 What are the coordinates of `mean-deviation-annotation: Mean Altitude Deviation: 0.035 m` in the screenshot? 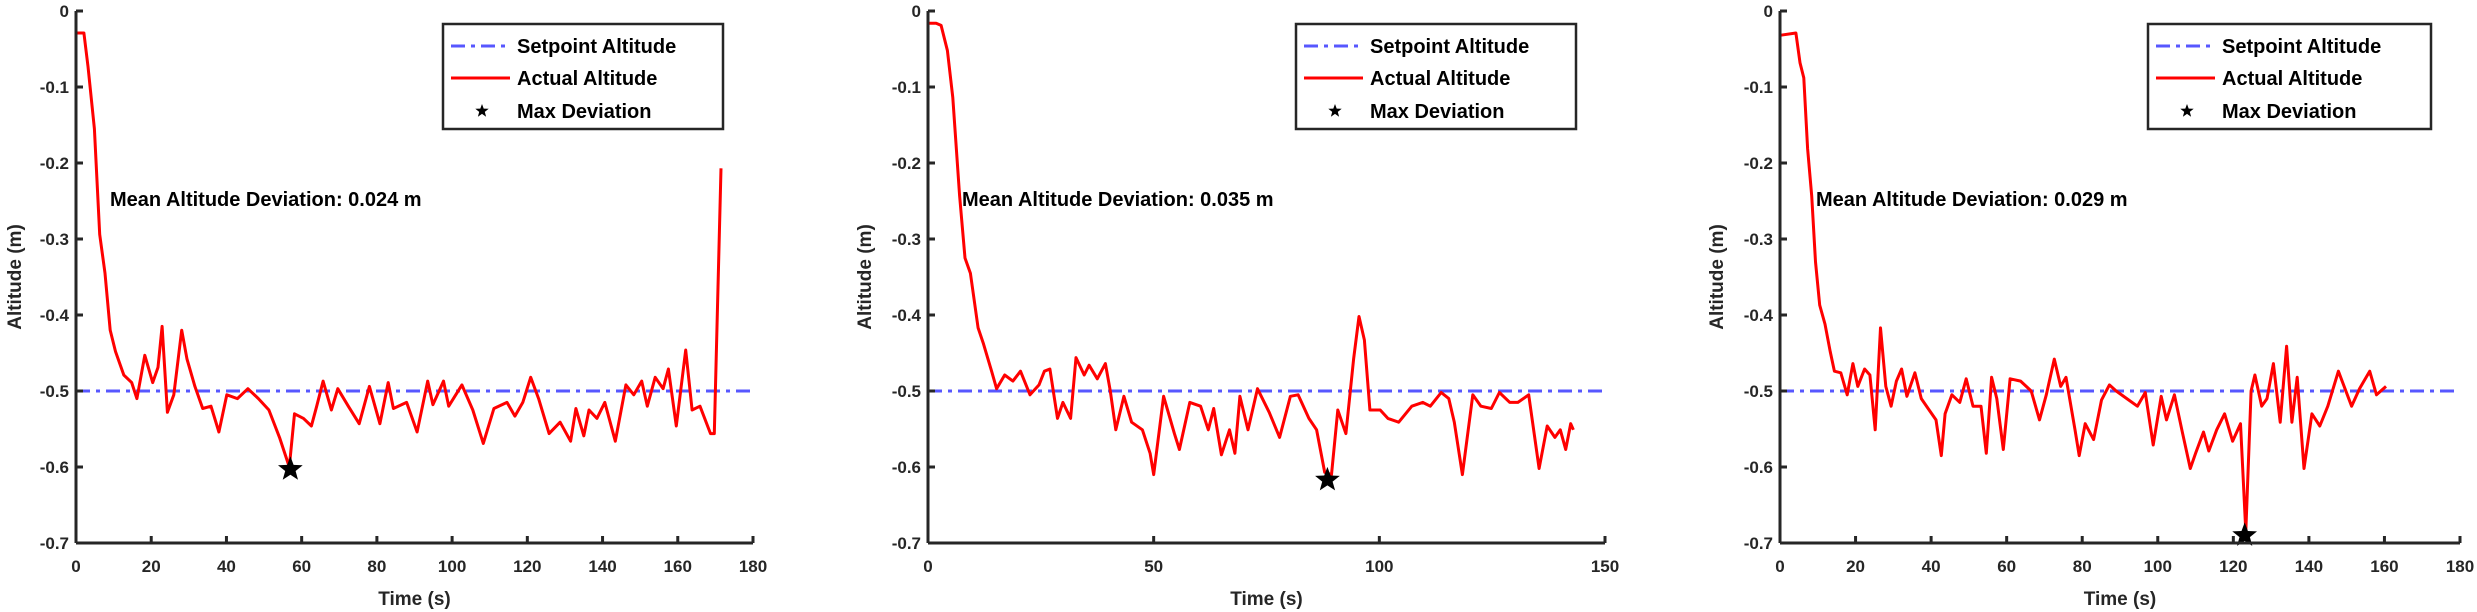 It's located at (1118, 200).